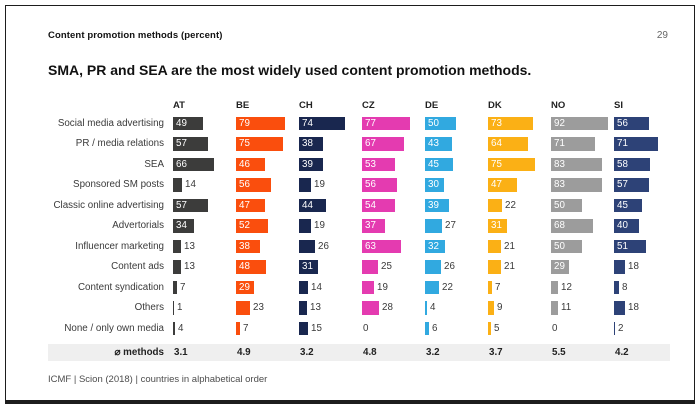  I want to click on average-value-ch: 3.2, so click(307, 352).